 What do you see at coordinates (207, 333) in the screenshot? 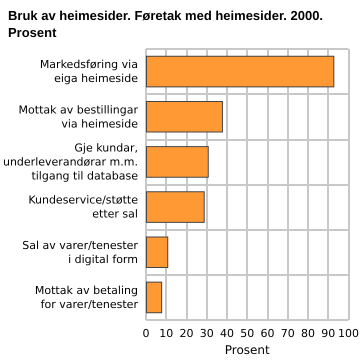
I see `x-tick-label: 30` at bounding box center [207, 333].